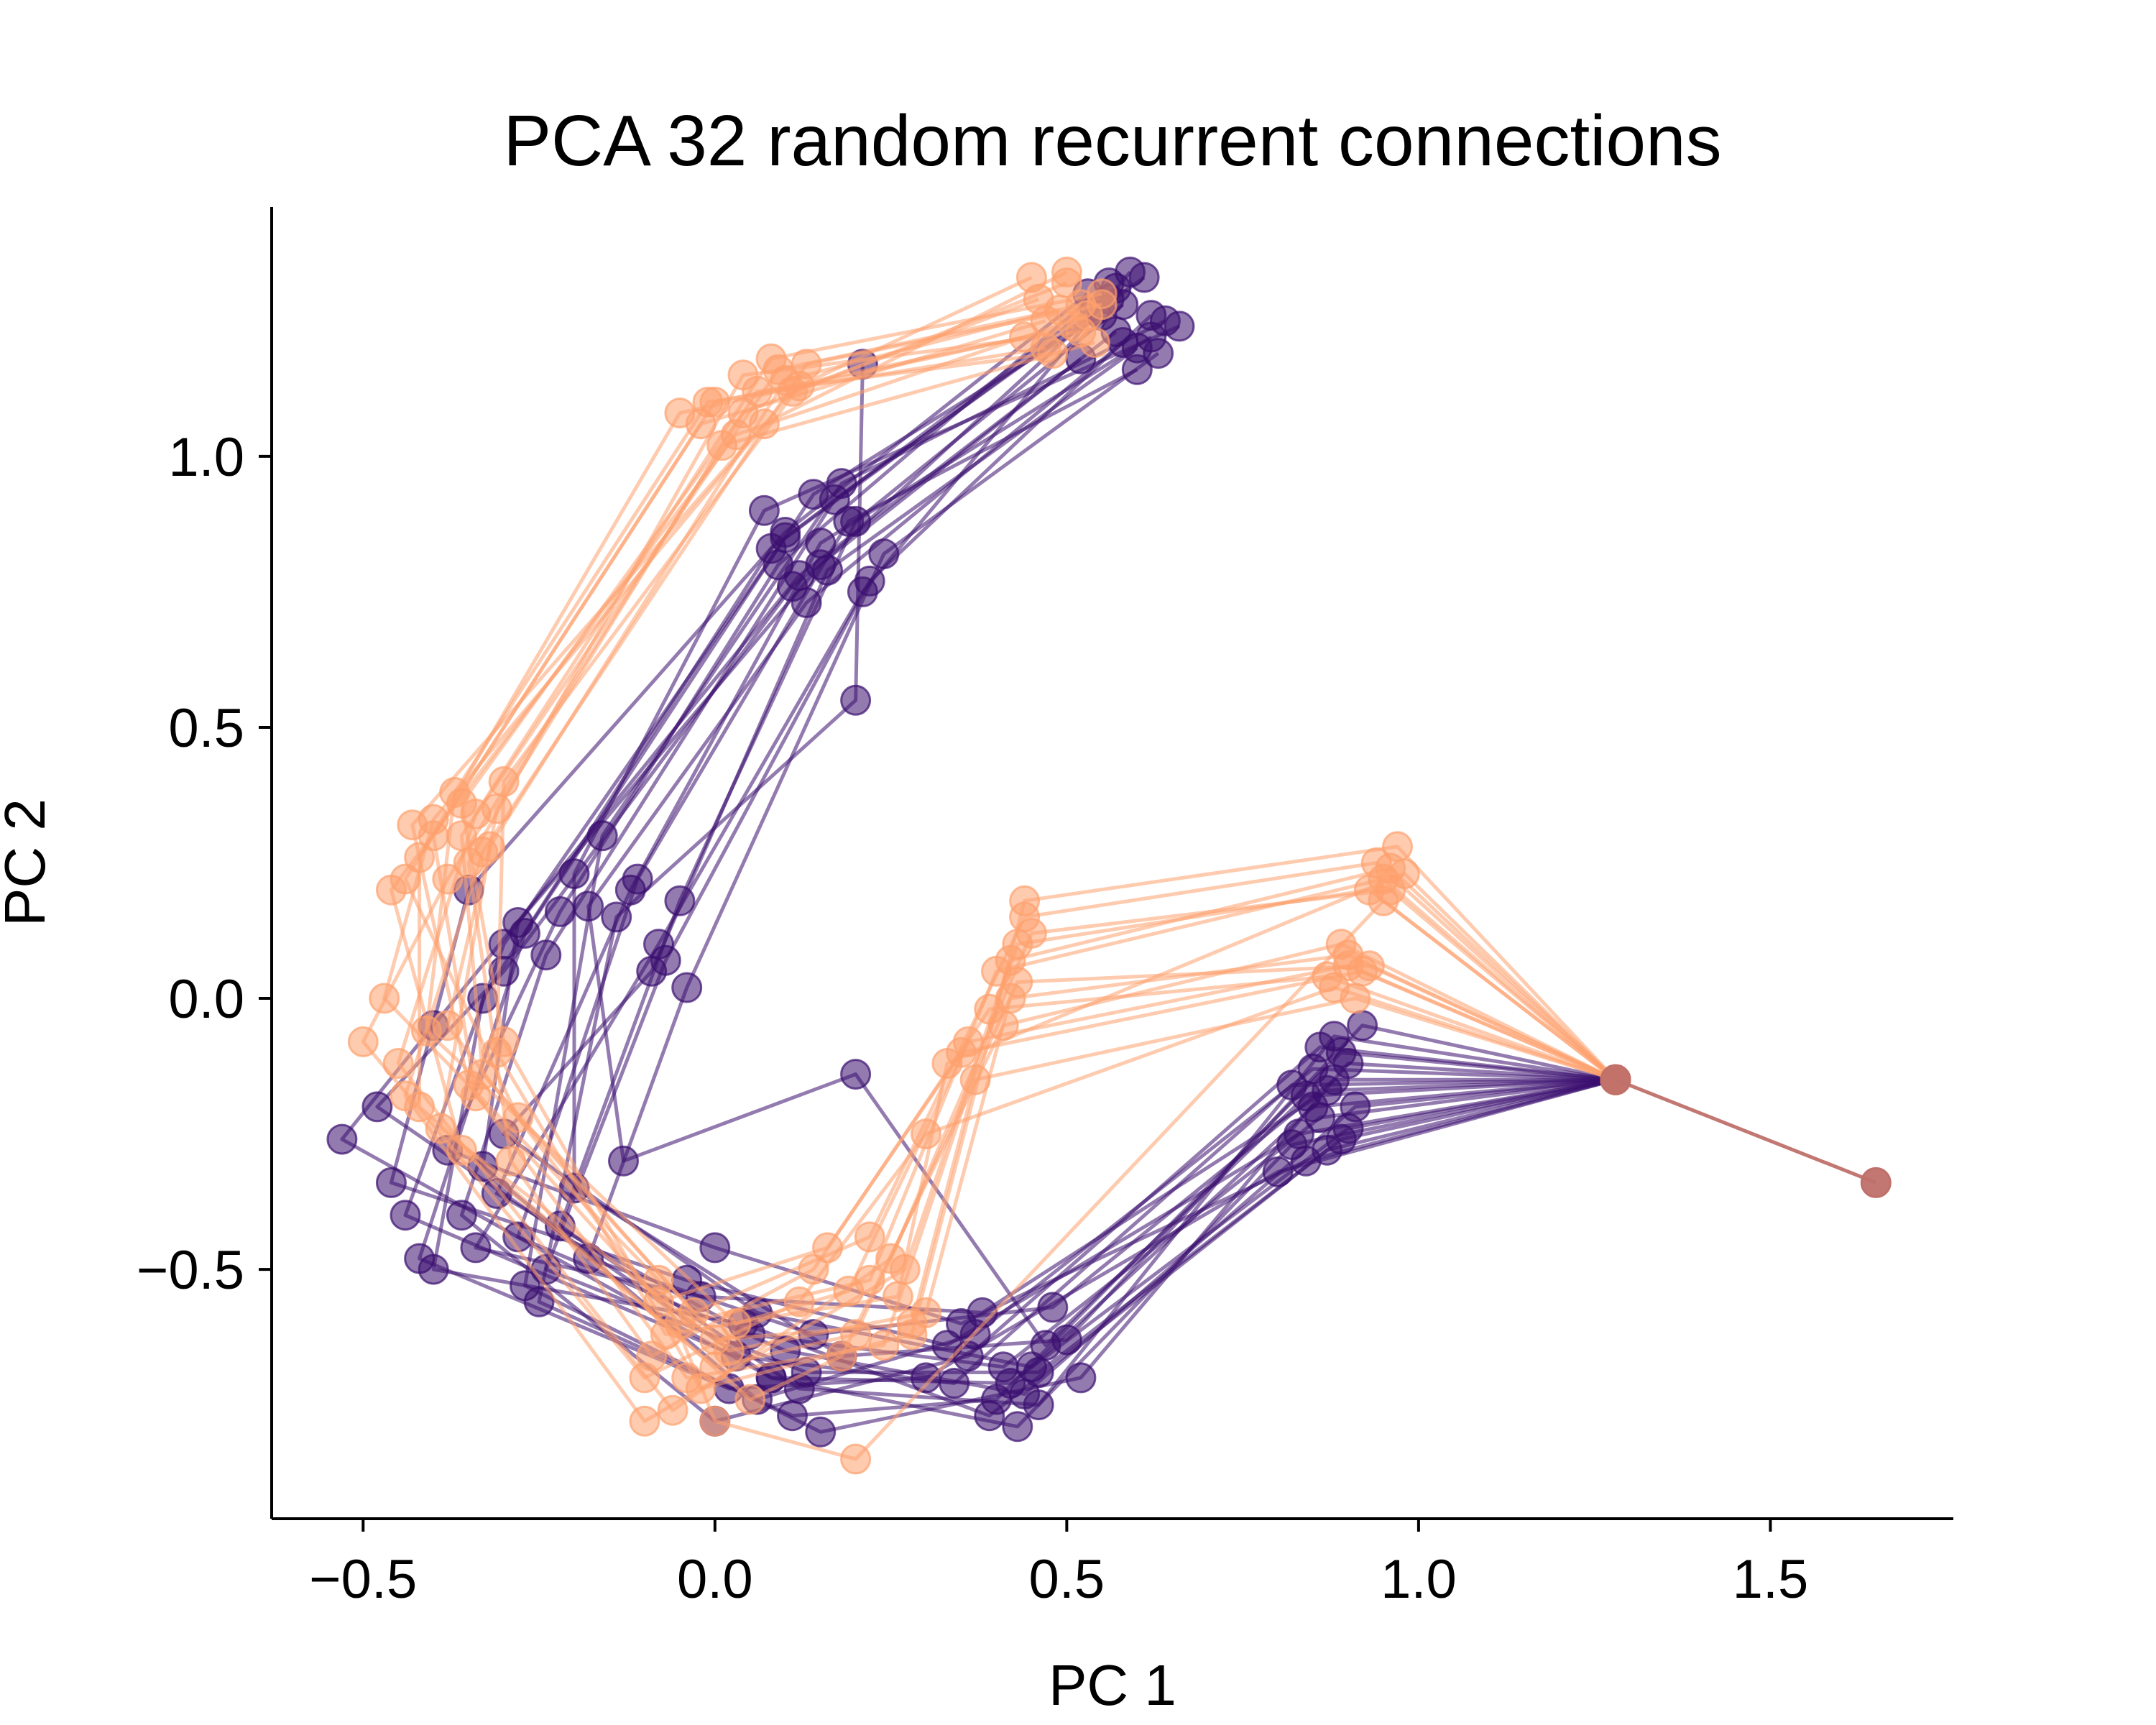 The height and width of the screenshot is (1725, 2156). What do you see at coordinates (206, 457) in the screenshot?
I see `y-tick-label: 1.0` at bounding box center [206, 457].